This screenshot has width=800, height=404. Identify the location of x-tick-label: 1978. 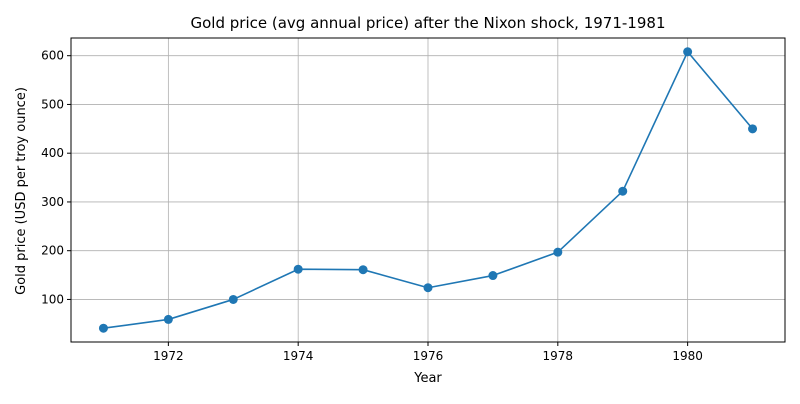
(558, 356).